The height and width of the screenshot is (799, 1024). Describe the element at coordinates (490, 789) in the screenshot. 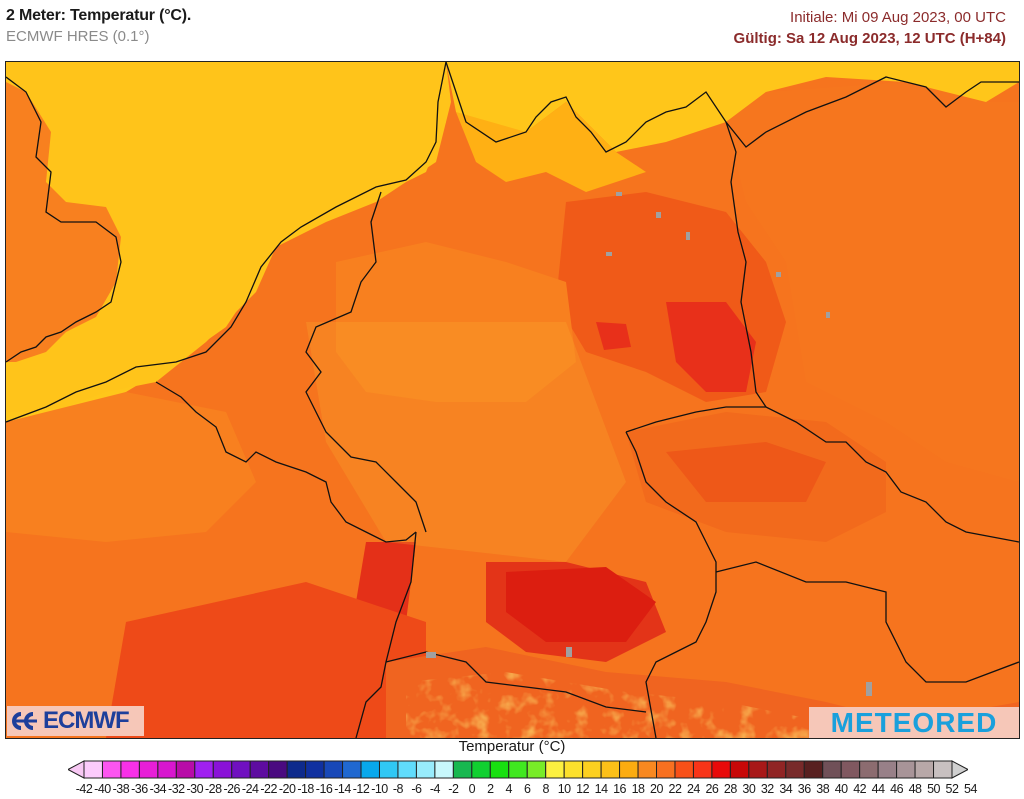

I see `colorbar-label: 2` at that location.